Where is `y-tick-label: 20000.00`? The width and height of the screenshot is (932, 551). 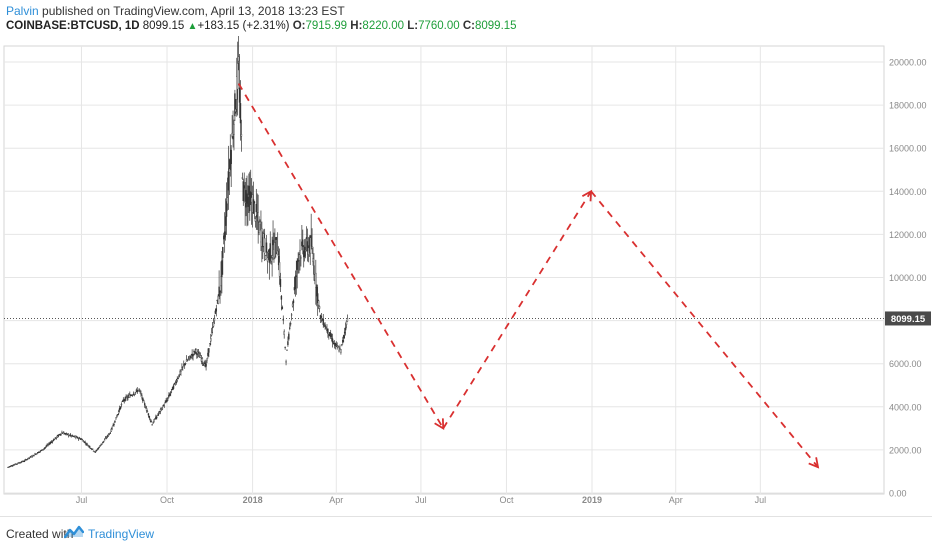 y-tick-label: 20000.00 is located at coordinates (908, 63).